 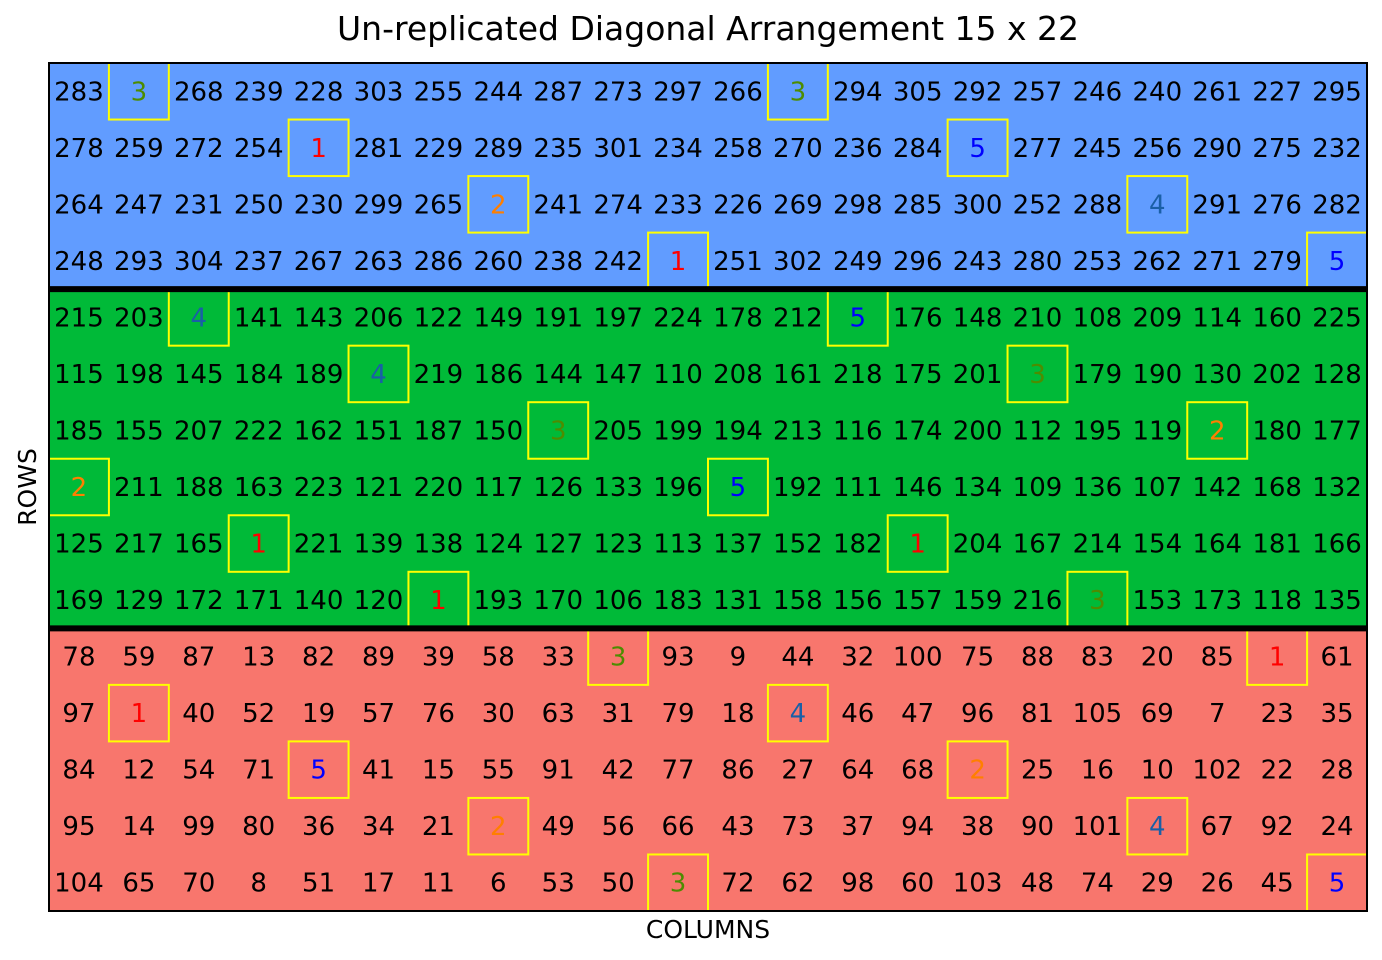 I want to click on plot-label: 190, so click(x=1157, y=375).